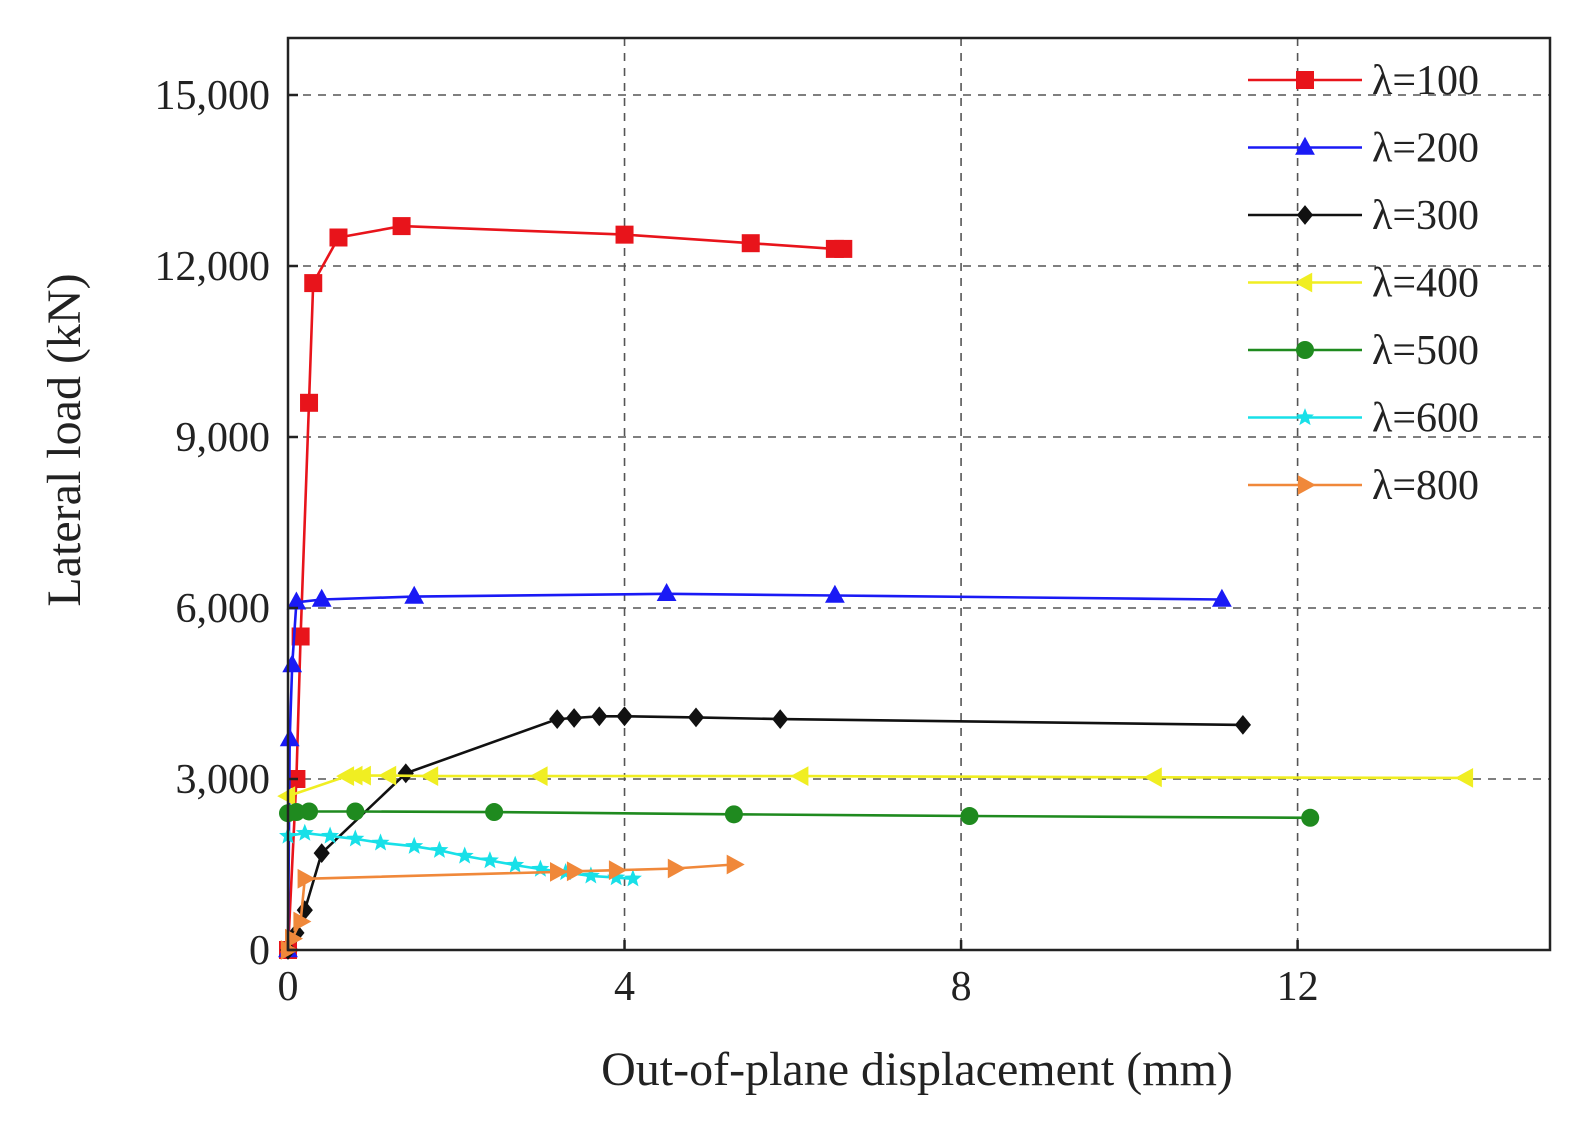 This screenshot has width=1579, height=1128. Describe the element at coordinates (1363, 486) in the screenshot. I see `legend-entry: λ=800` at that location.